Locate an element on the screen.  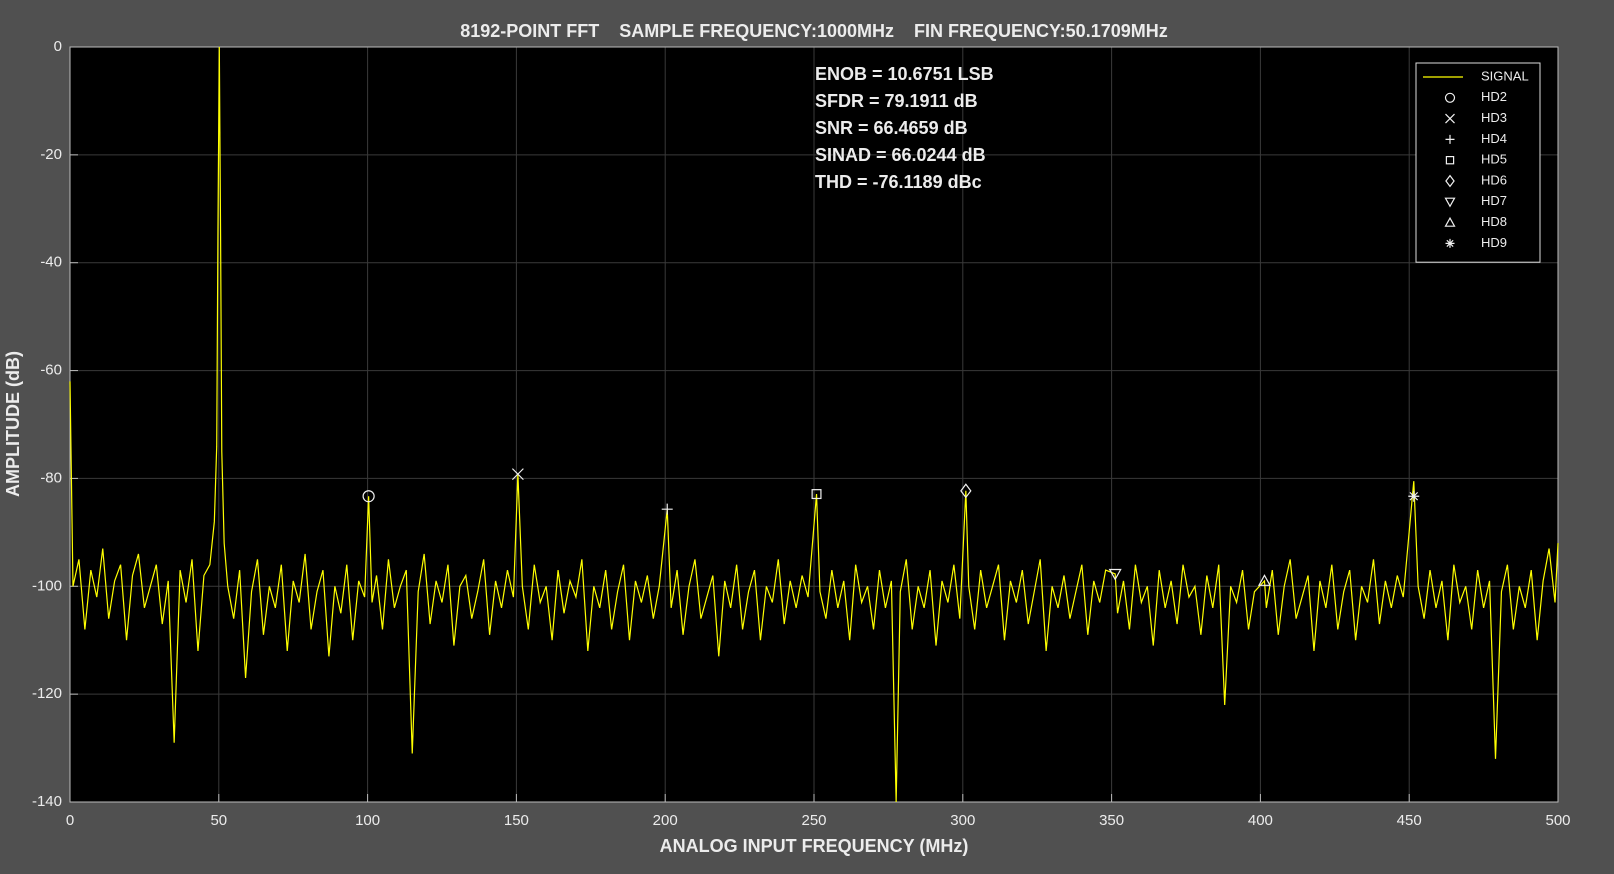
legend-label: HD4 is located at coordinates (1494, 138).